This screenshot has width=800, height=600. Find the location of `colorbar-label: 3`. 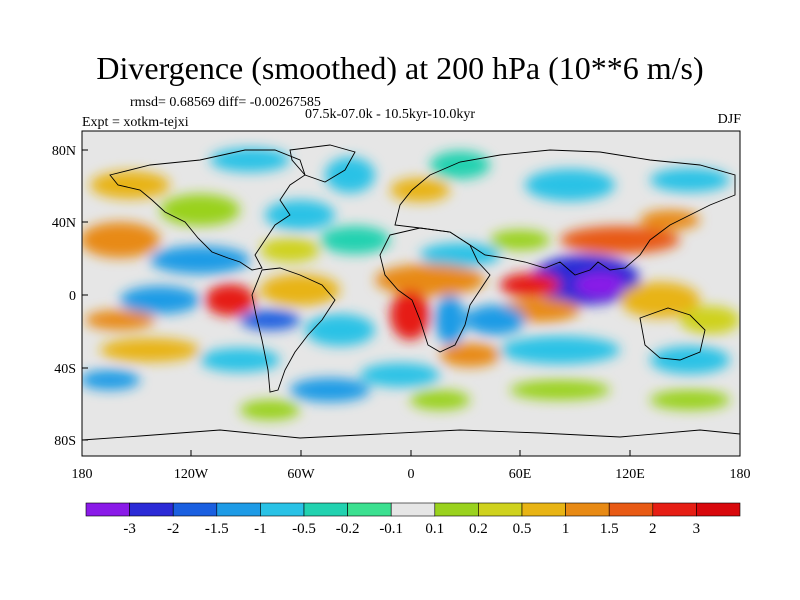

colorbar-label: 3 is located at coordinates (697, 529).